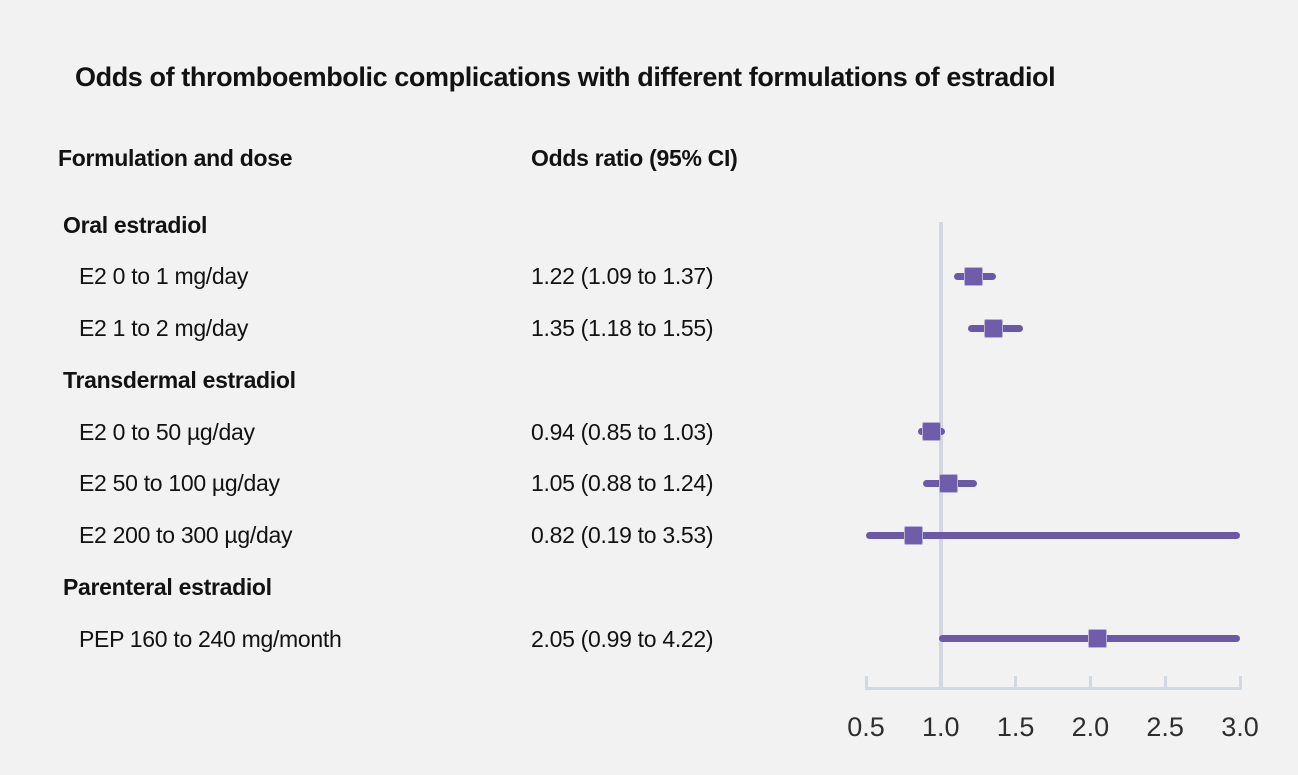  Describe the element at coordinates (179, 379) in the screenshot. I see `group-label: Transdermal estradiol` at that location.